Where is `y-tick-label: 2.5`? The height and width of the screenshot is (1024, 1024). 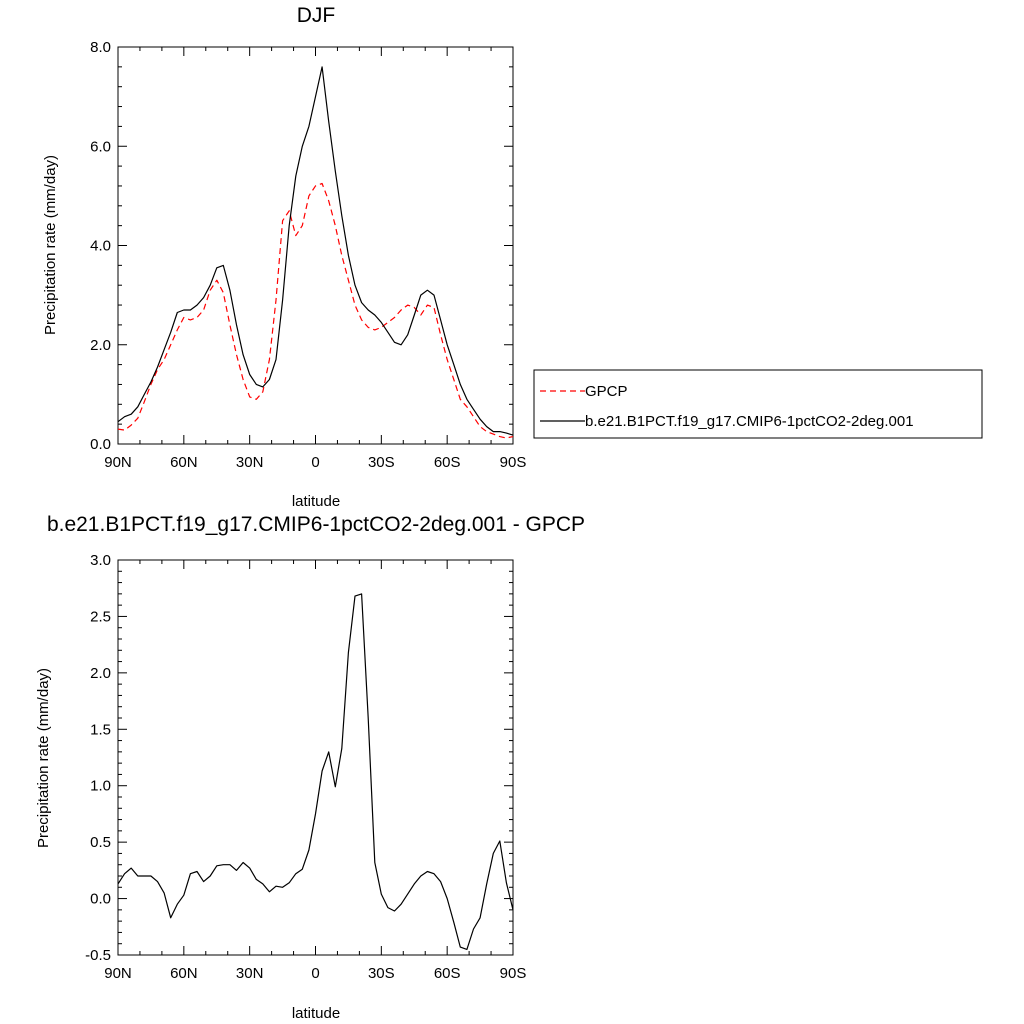 y-tick-label: 2.5 is located at coordinates (100, 616).